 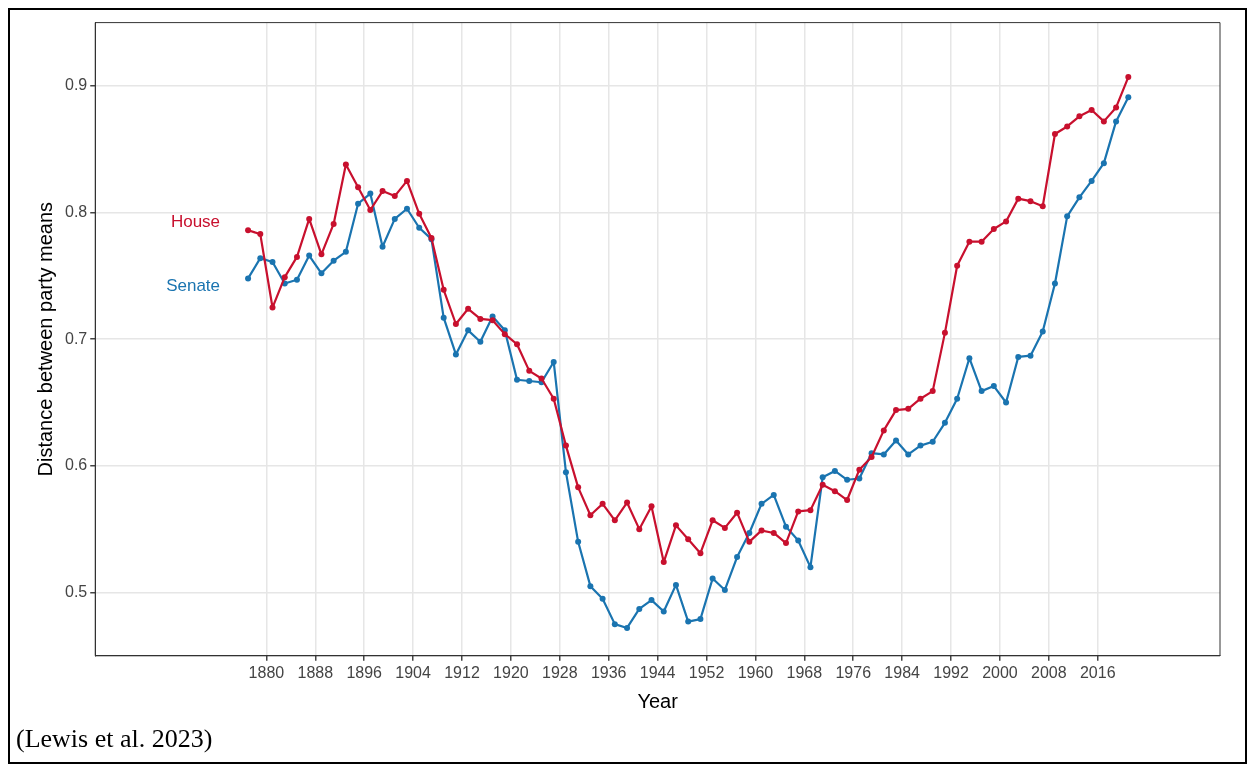 What do you see at coordinates (193, 286) in the screenshot?
I see `series-label: Senate` at bounding box center [193, 286].